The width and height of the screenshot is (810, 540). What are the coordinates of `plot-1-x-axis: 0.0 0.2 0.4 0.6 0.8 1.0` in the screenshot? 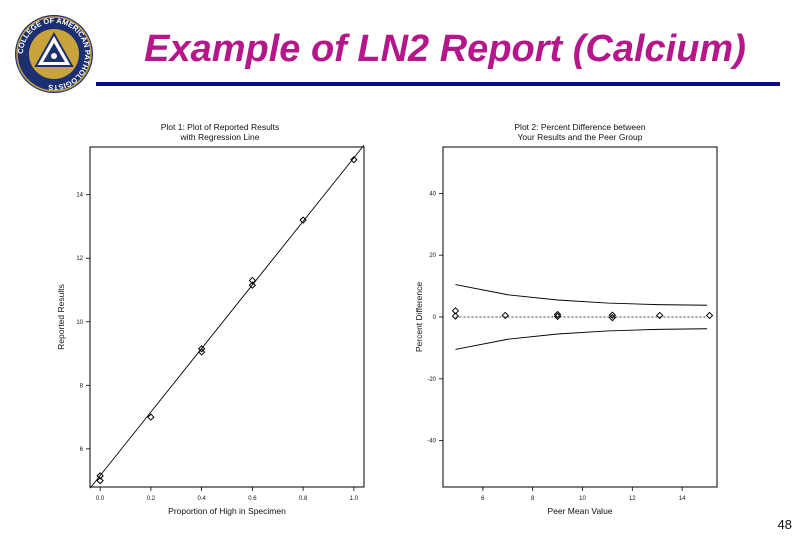 It's located at (227, 494).